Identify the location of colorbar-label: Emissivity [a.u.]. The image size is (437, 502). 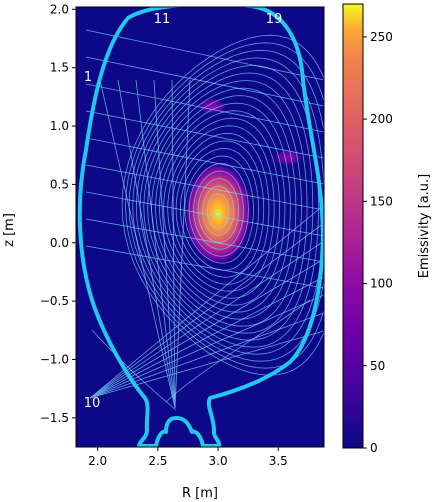
(424, 226).